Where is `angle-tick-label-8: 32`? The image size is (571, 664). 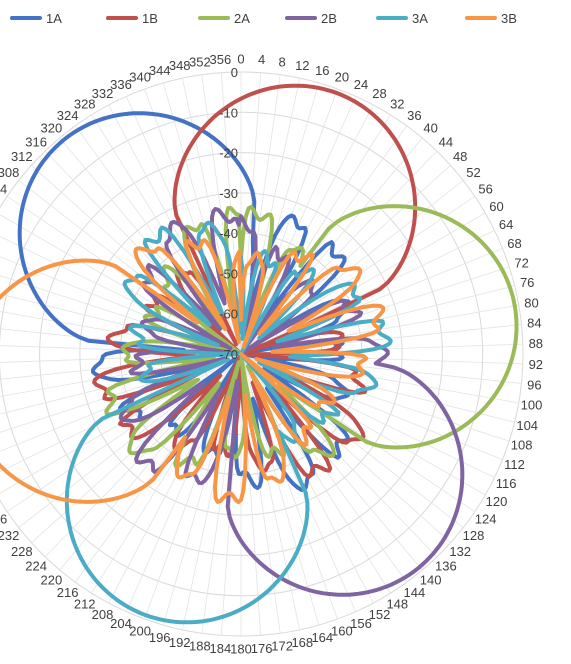 angle-tick-label-8: 32 is located at coordinates (397, 103).